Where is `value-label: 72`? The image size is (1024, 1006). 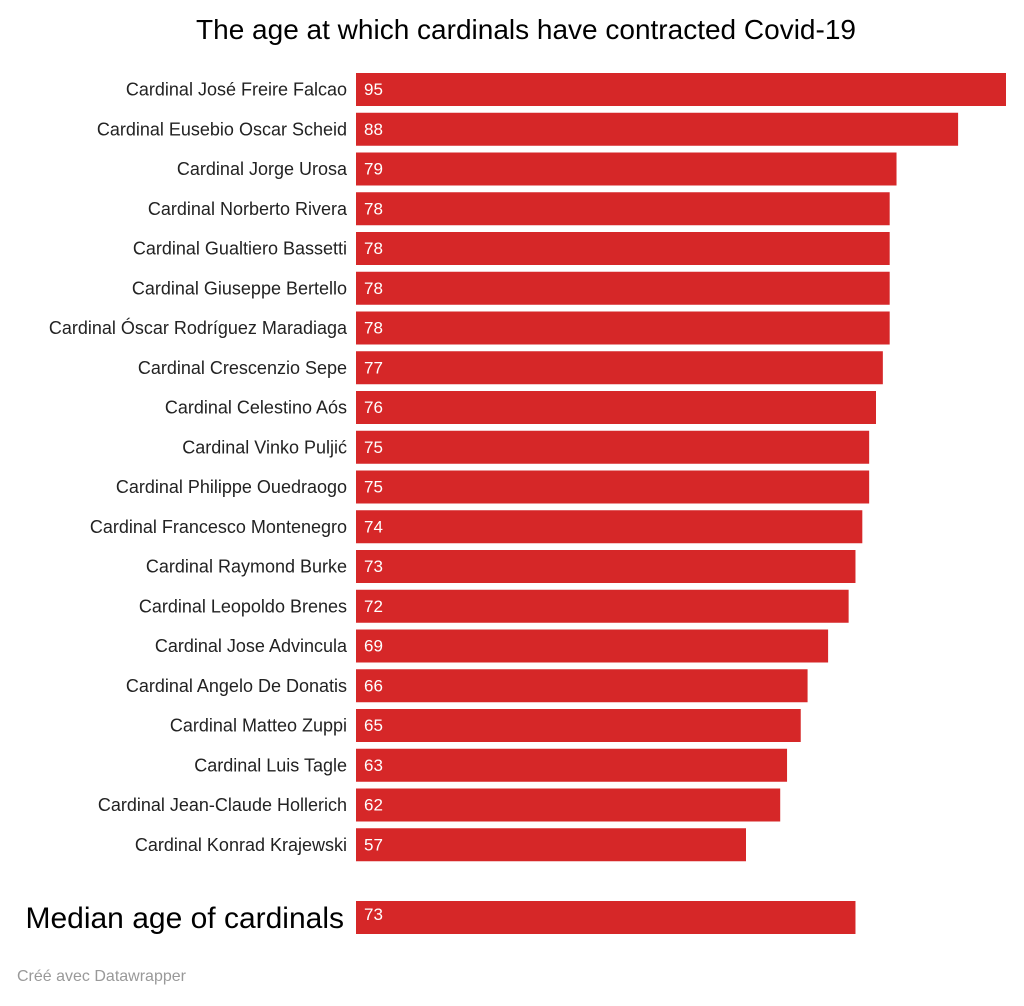
value-label: 72 is located at coordinates (373, 606).